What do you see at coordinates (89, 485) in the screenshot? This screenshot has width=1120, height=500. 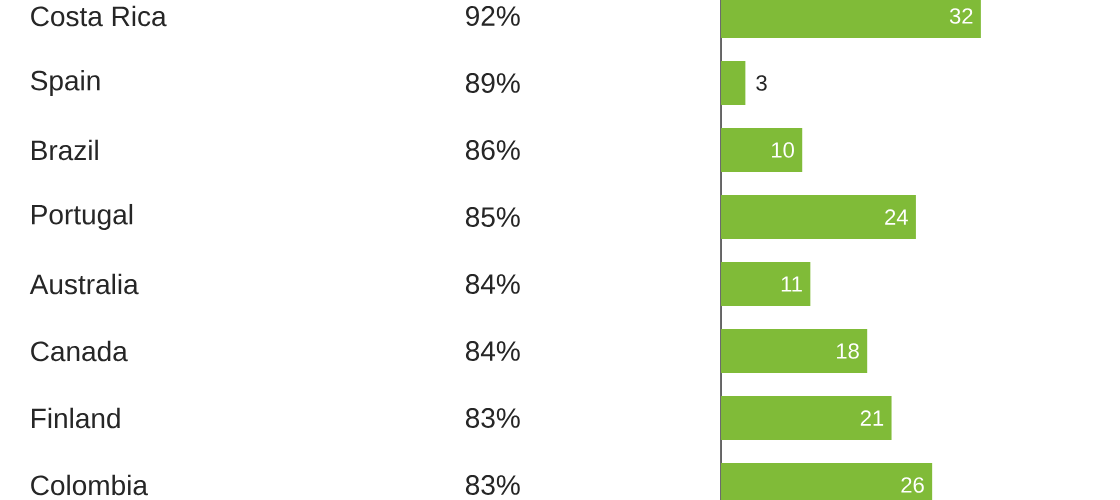 I see `y-tick-label: Colombia` at bounding box center [89, 485].